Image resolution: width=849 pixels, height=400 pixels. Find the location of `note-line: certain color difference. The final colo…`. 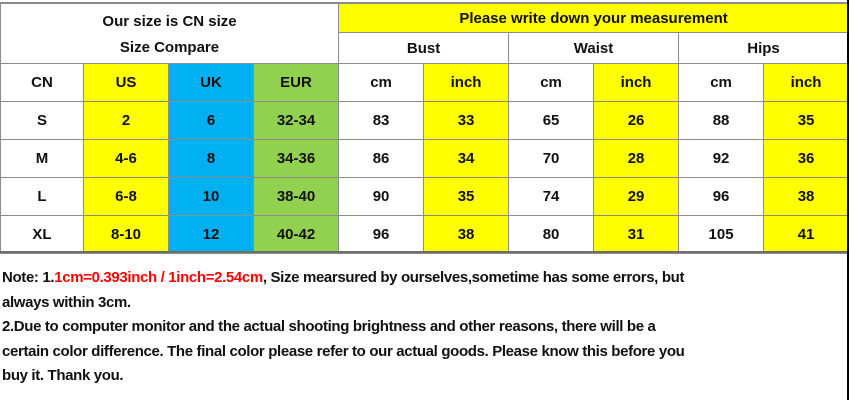

note-line: certain color difference. The final colo… is located at coordinates (343, 351).